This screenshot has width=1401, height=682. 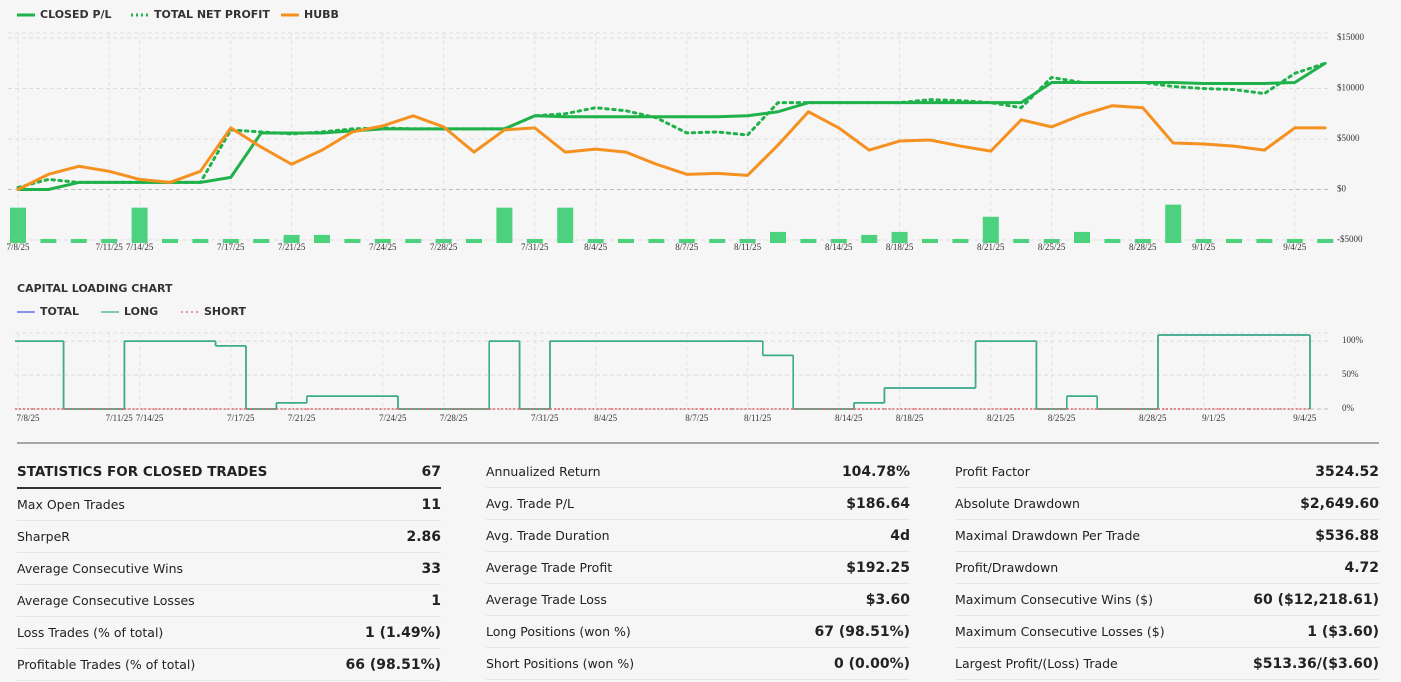 What do you see at coordinates (1214, 418) in the screenshot?
I see `x-tick-label: 9/1/25` at bounding box center [1214, 418].